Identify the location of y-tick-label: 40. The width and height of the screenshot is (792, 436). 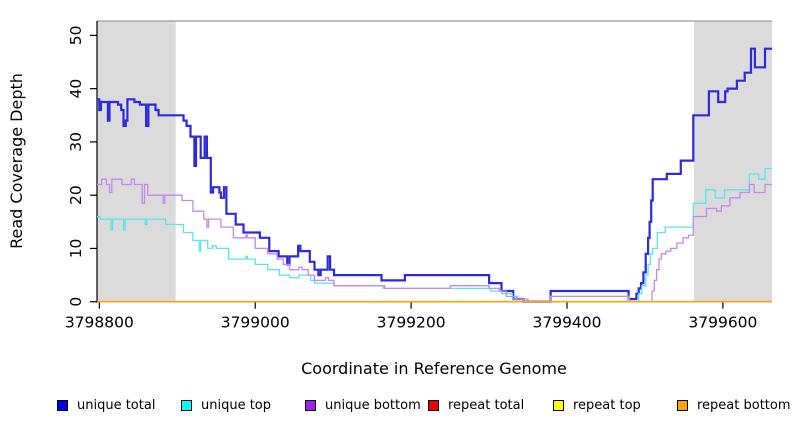
(76, 89).